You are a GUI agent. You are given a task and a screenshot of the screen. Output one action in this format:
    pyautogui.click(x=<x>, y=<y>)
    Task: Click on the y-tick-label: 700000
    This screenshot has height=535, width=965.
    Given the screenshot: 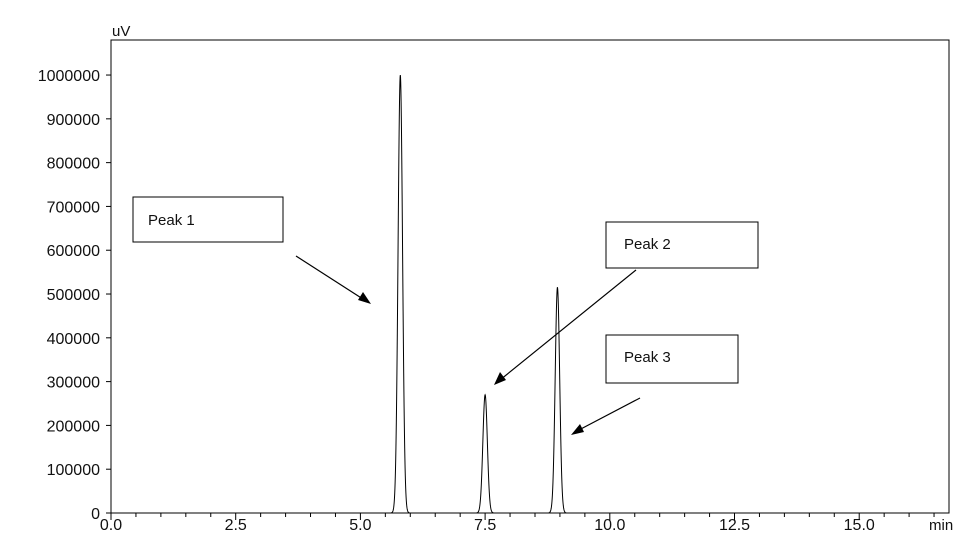 What is the action you would take?
    pyautogui.click(x=73, y=207)
    